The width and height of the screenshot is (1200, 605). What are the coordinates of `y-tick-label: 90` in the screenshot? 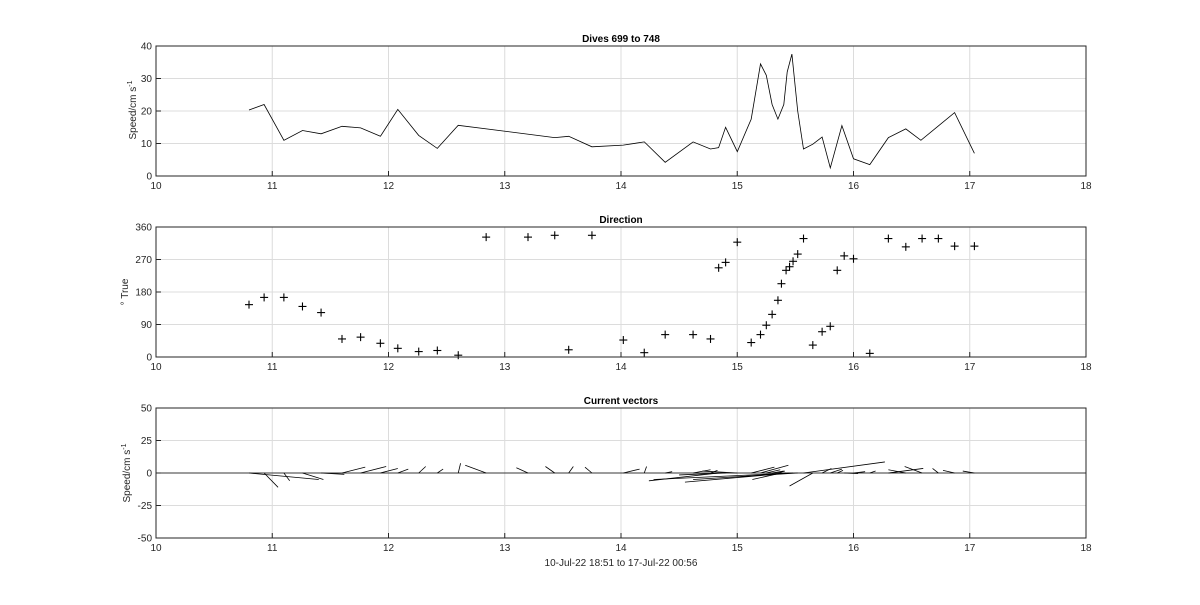 It's located at (147, 325).